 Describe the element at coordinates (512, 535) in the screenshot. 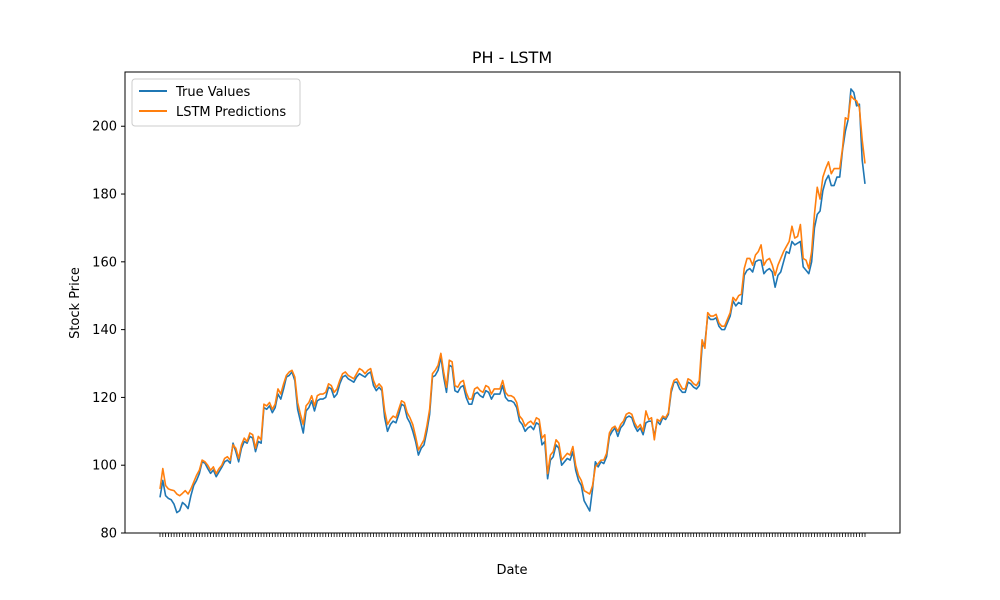

I see `x-axis` at that location.